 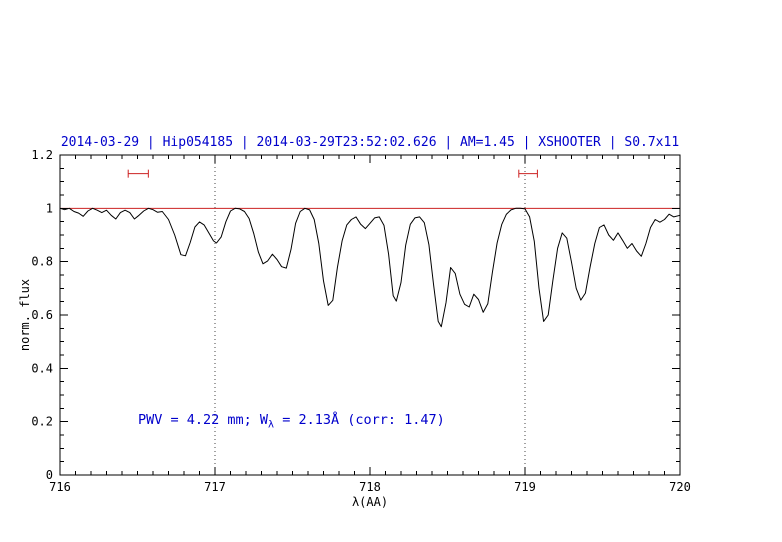 What do you see at coordinates (42, 262) in the screenshot?
I see `y-tick-label: 0.8` at bounding box center [42, 262].